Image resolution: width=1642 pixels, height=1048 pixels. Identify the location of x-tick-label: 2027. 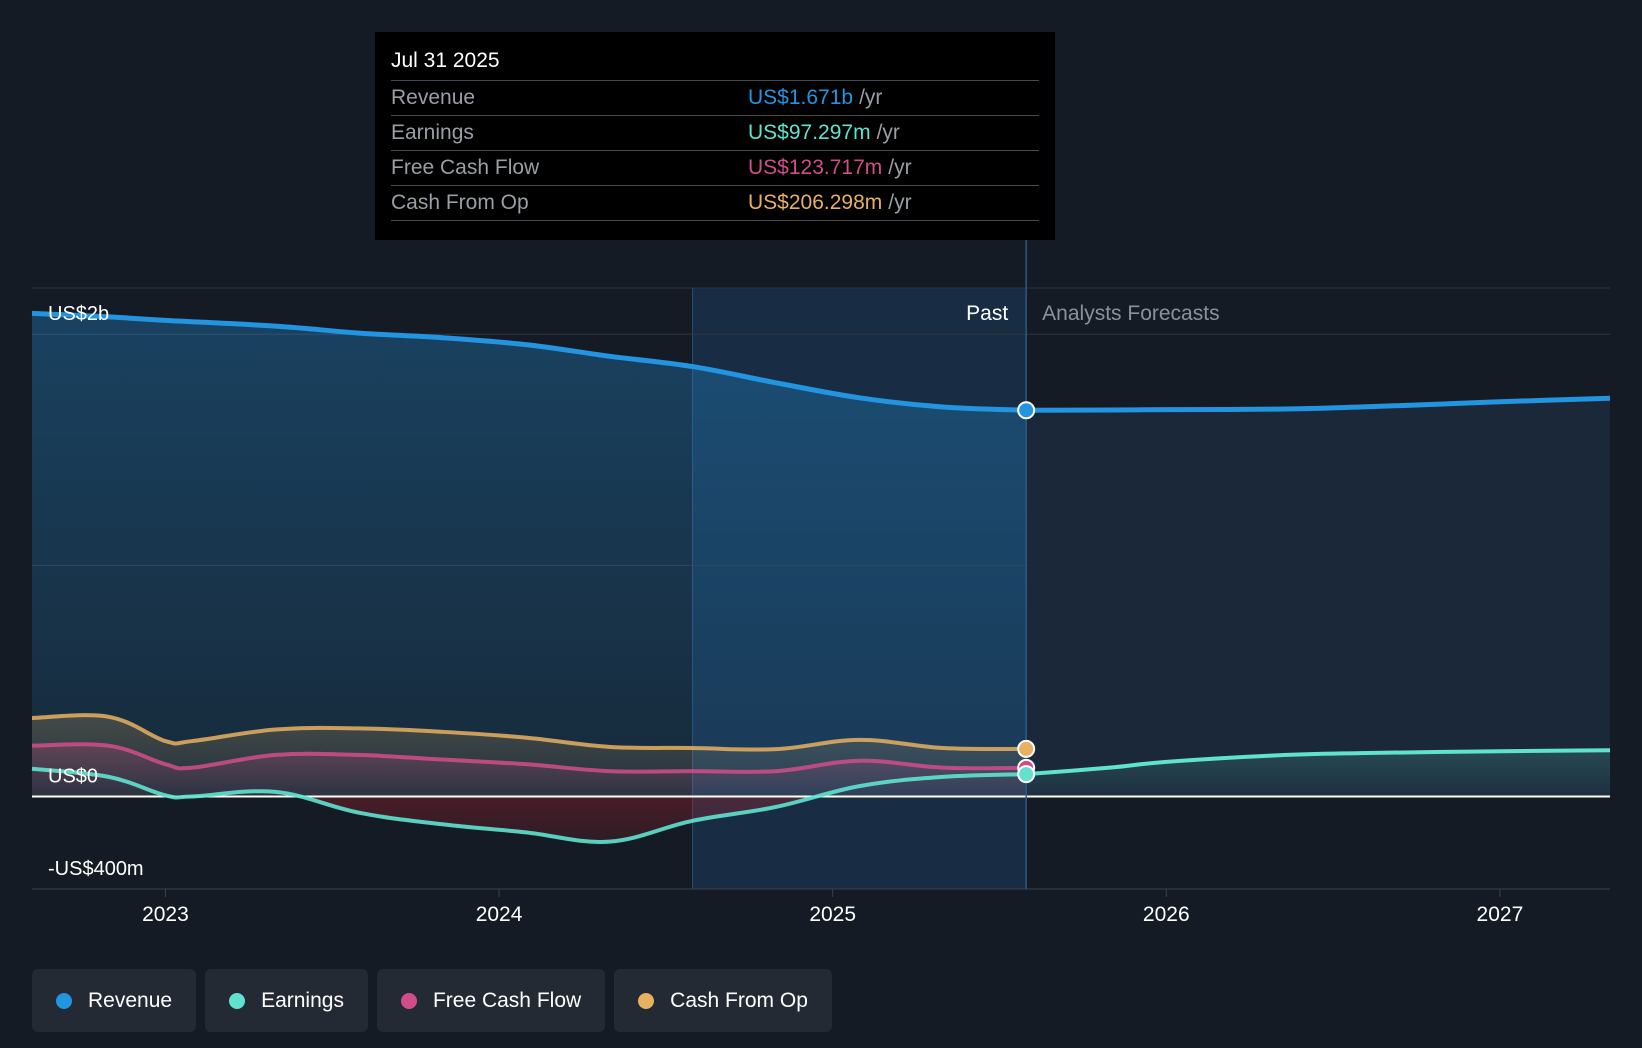
(1500, 914).